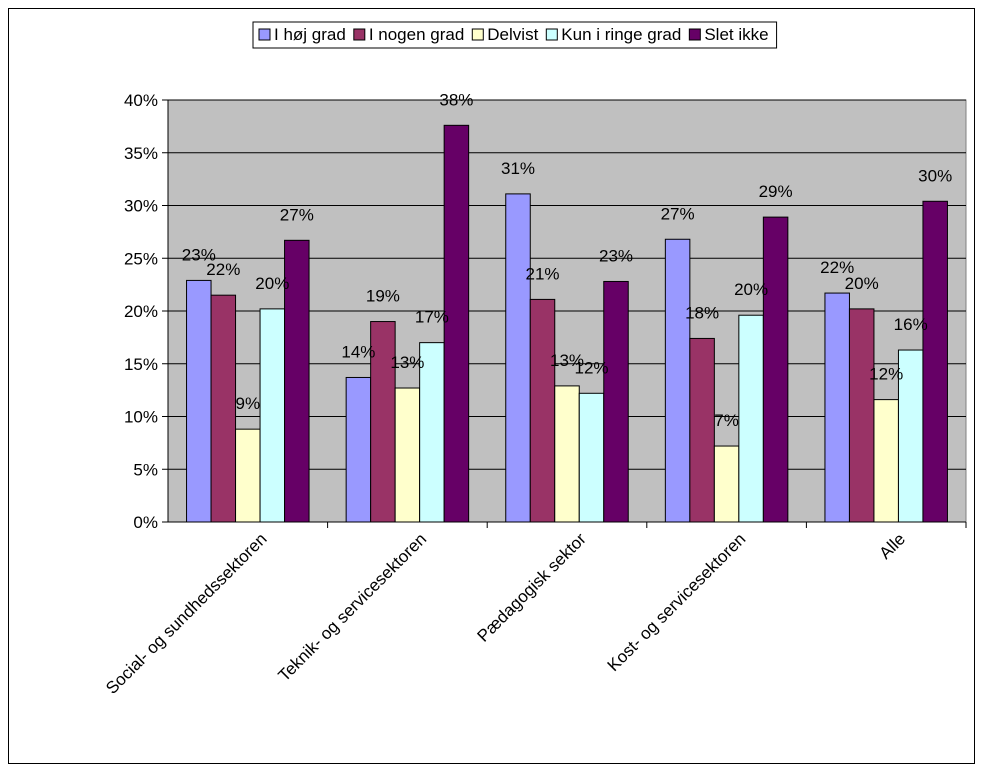  What do you see at coordinates (776, 191) in the screenshot?
I see `data-label: 29%` at bounding box center [776, 191].